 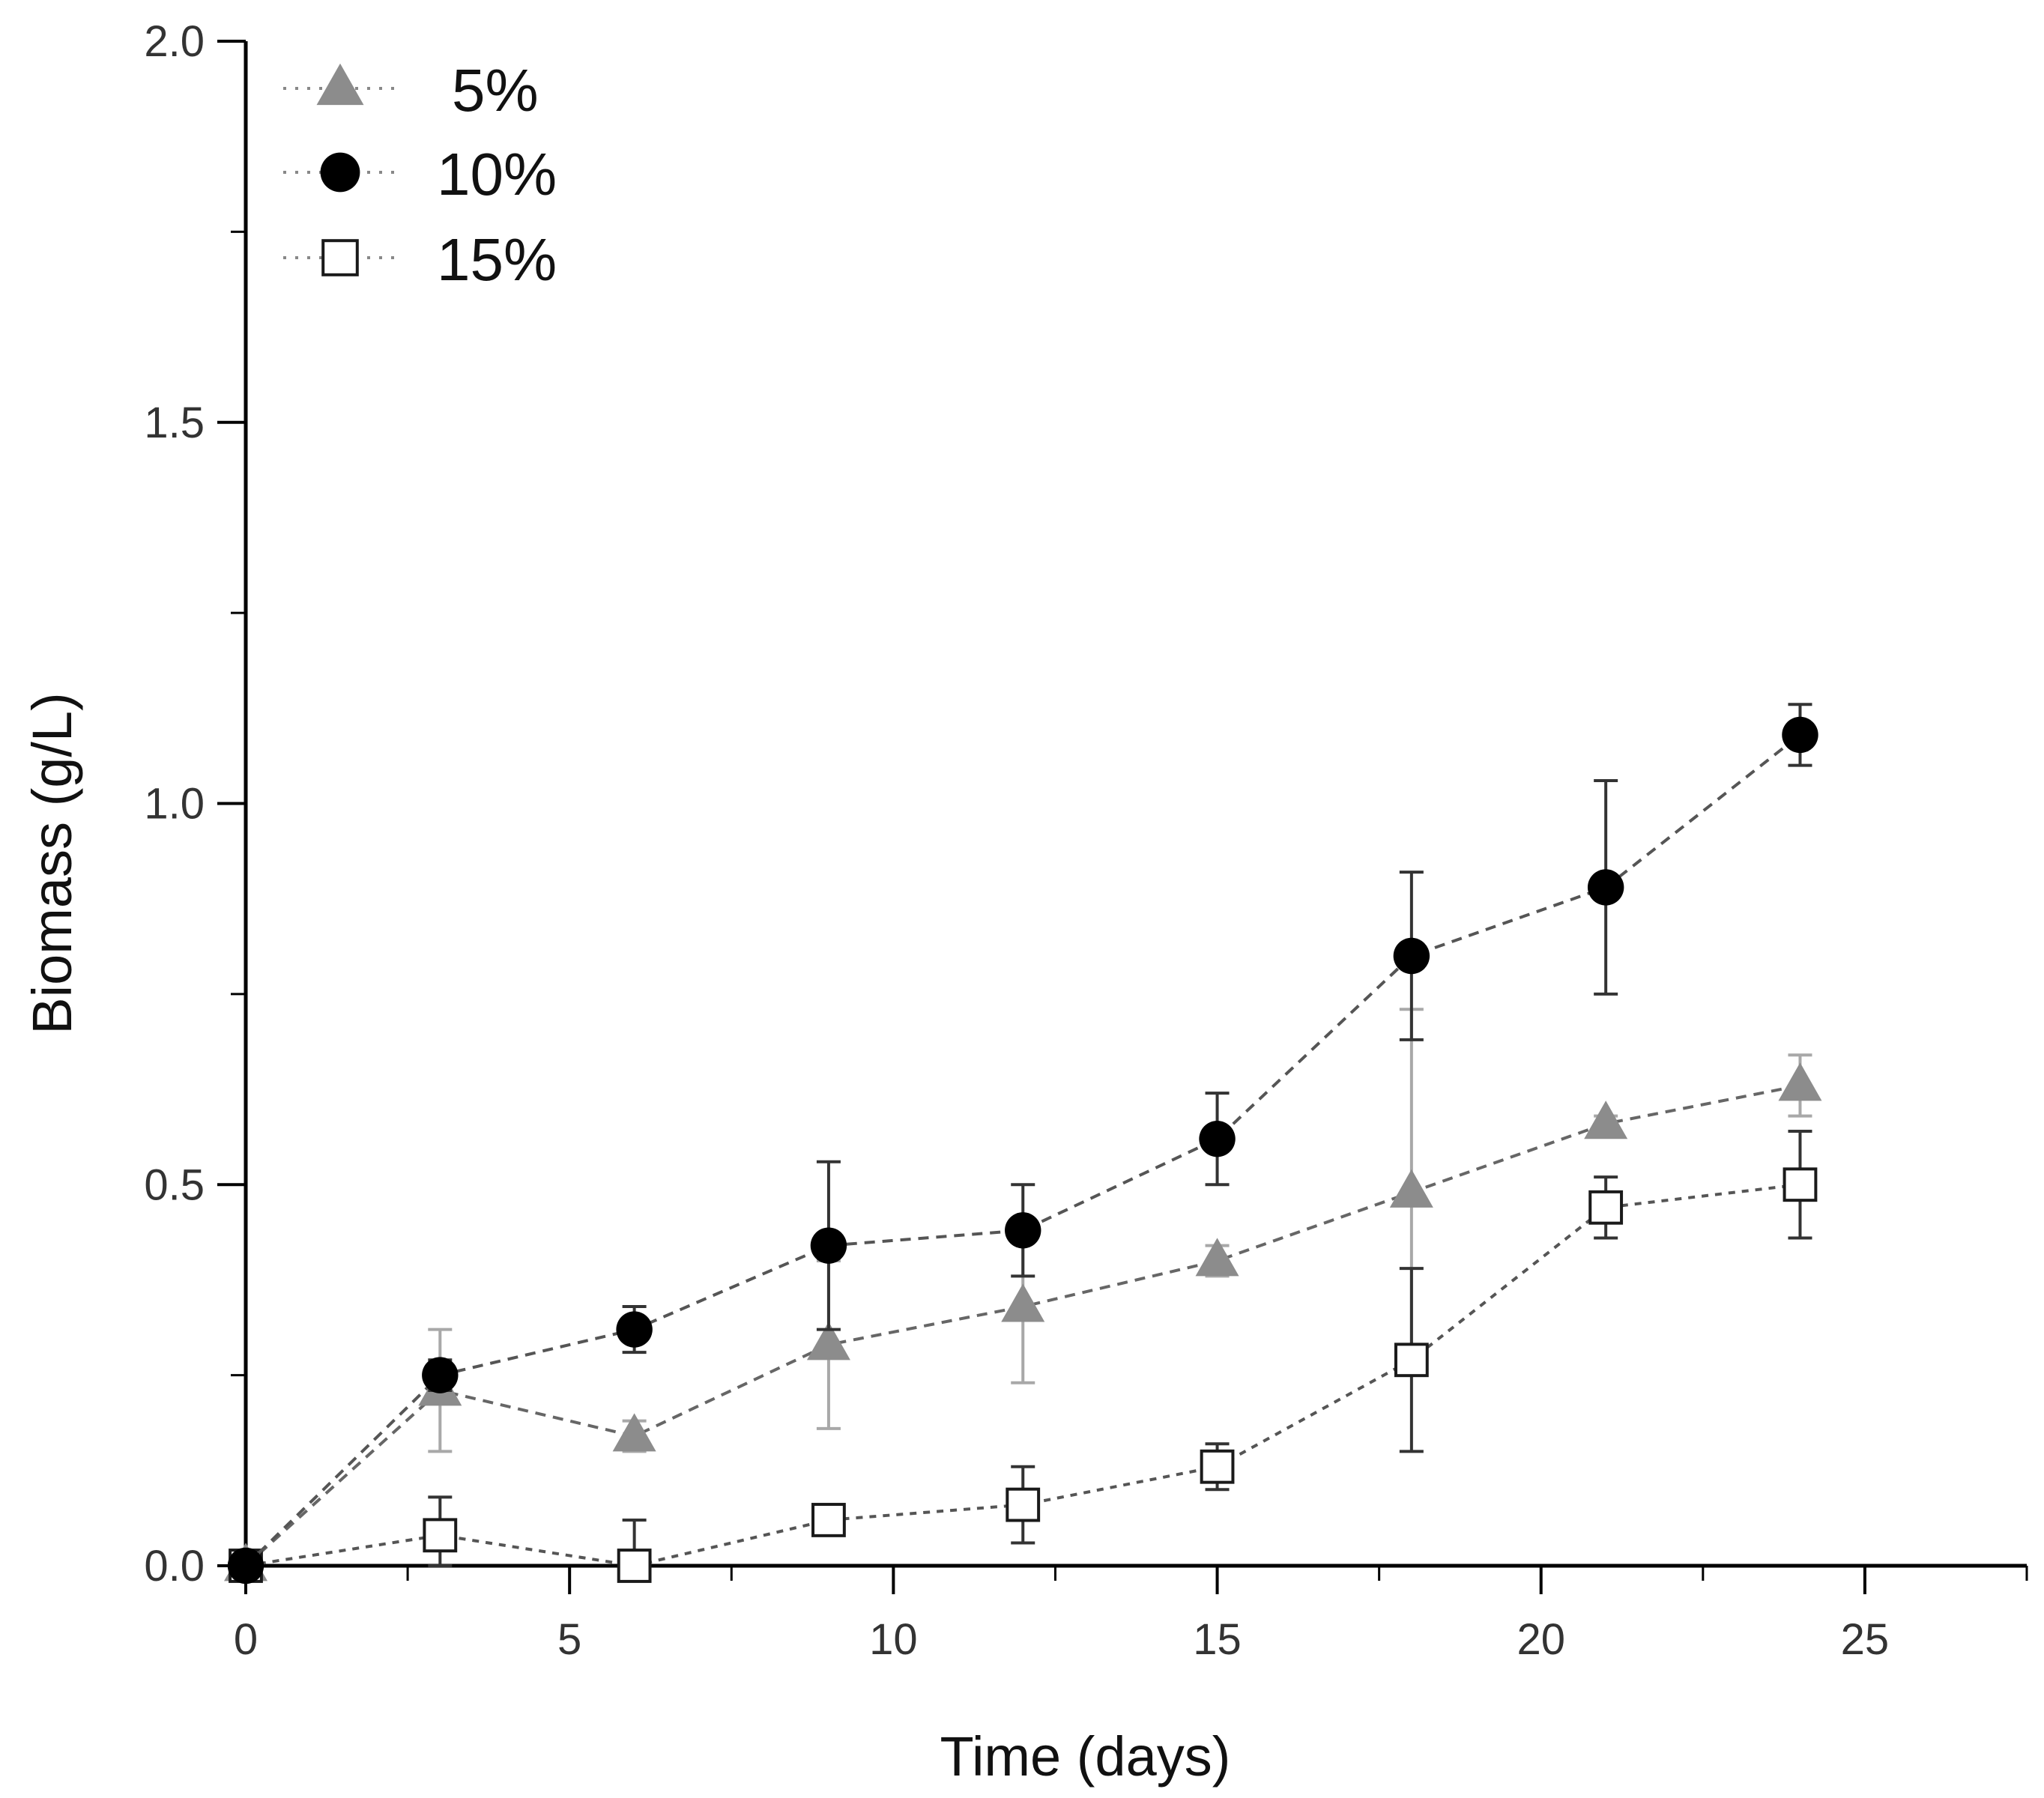 What do you see at coordinates (1085, 1756) in the screenshot?
I see `x-axis-title: Time (days)` at bounding box center [1085, 1756].